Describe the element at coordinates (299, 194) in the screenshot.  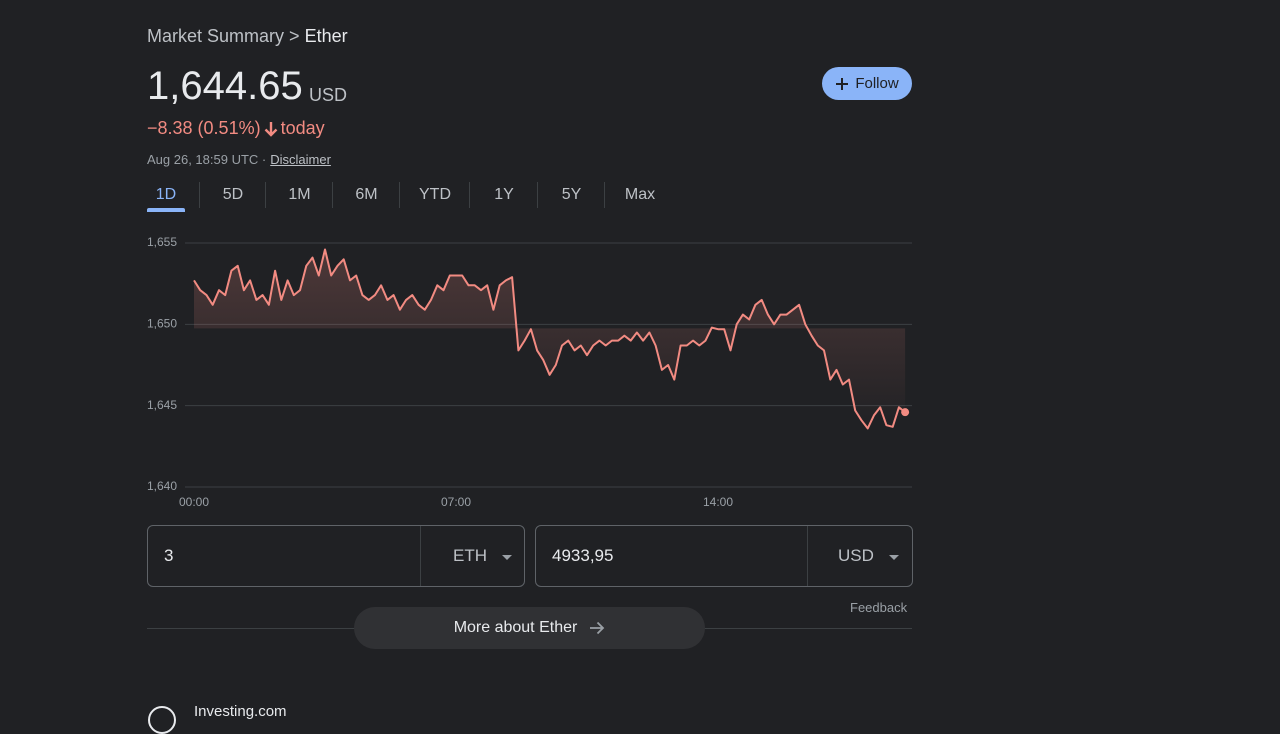
I see `range-tab: 1M` at that location.